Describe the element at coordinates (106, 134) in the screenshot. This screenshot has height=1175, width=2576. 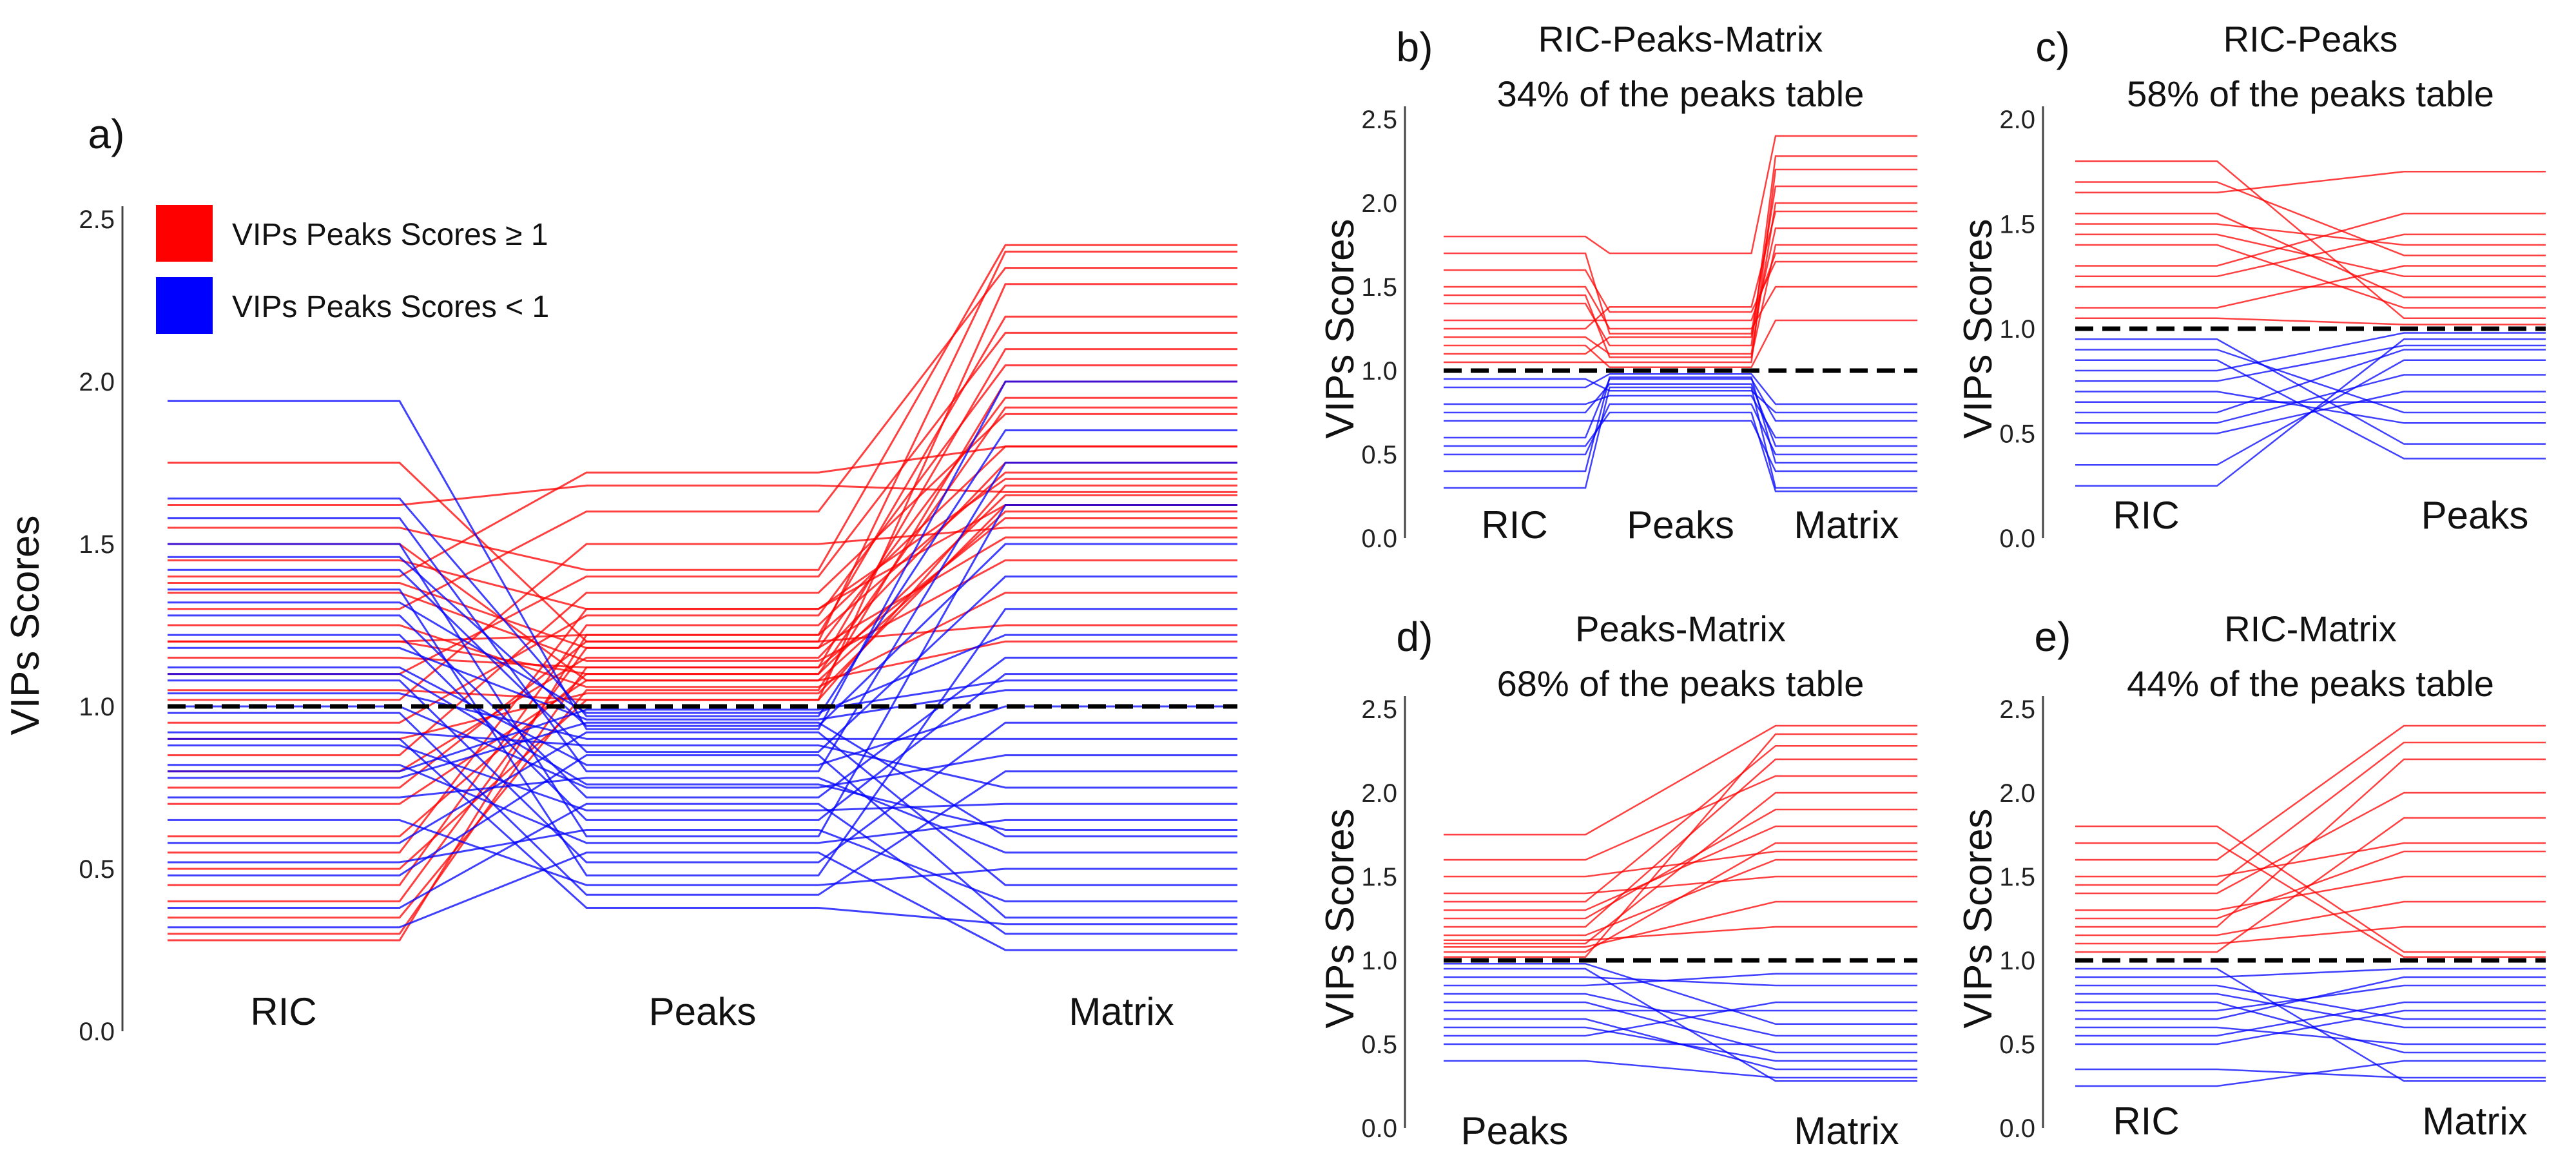
I see `panel-letter: a)` at that location.